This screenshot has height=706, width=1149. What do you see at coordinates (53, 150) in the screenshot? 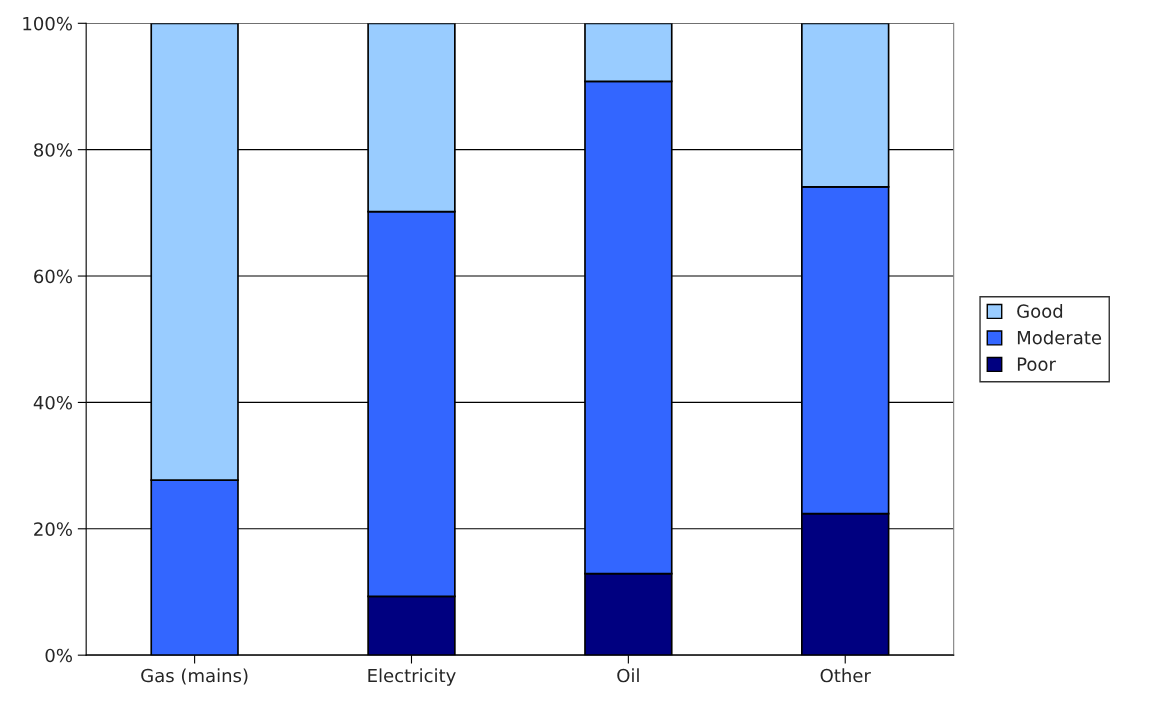
I see `y-tick-label: 80%` at bounding box center [53, 150].